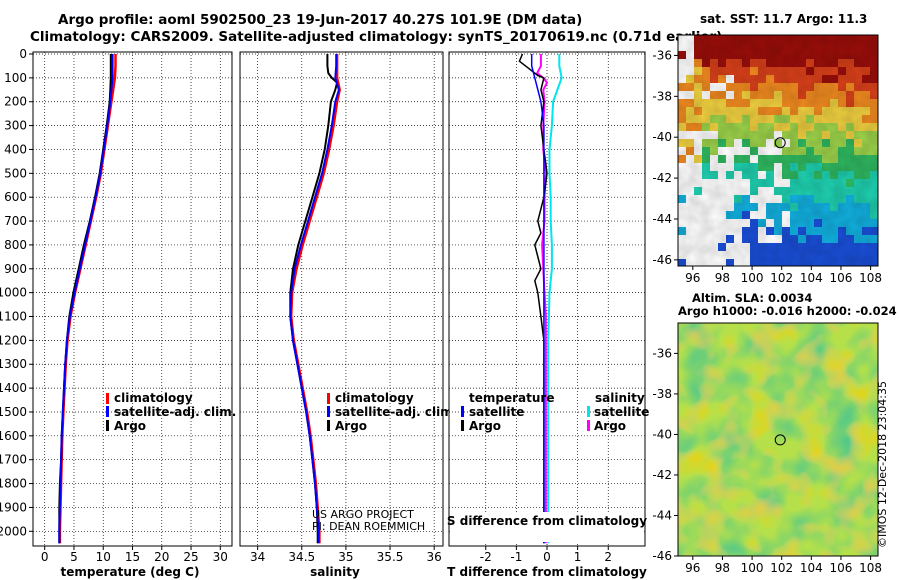 The width and height of the screenshot is (900, 580). What do you see at coordinates (511, 398) in the screenshot?
I see `legend-temperature-title: temperature` at bounding box center [511, 398].